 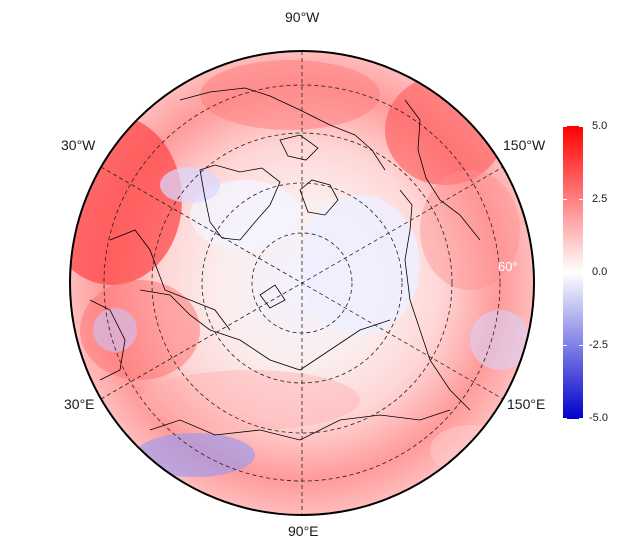 What do you see at coordinates (79, 404) in the screenshot?
I see `lon-label-30e: 30°E` at bounding box center [79, 404].